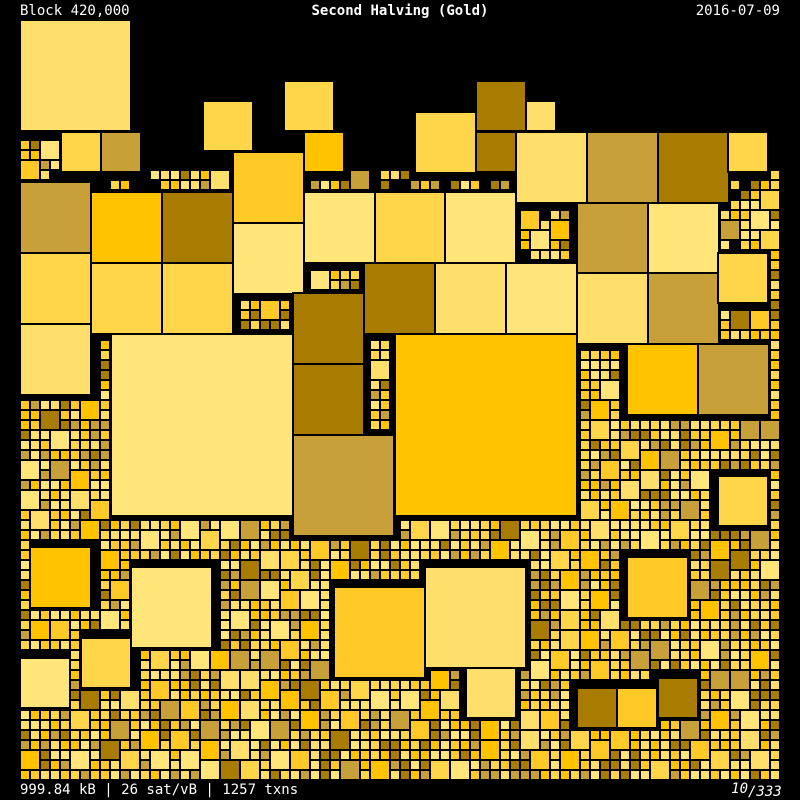 The width and height of the screenshot is (800, 800). Describe the element at coordinates (738, 11) in the screenshot. I see `date: 2016-07-09` at that location.